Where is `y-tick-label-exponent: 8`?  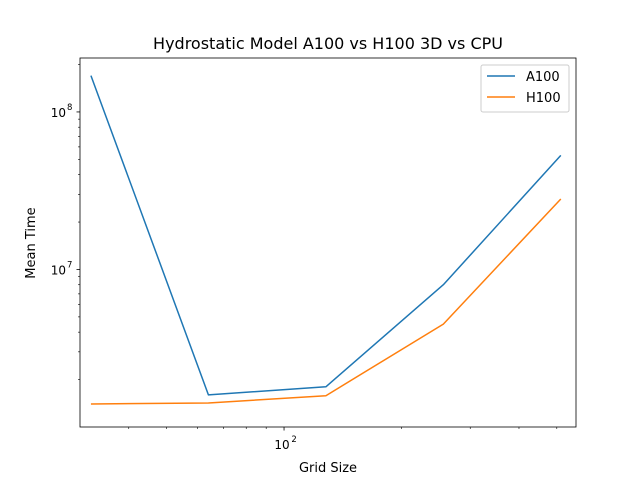 y-tick-label-exponent: 8 is located at coordinates (69, 108).